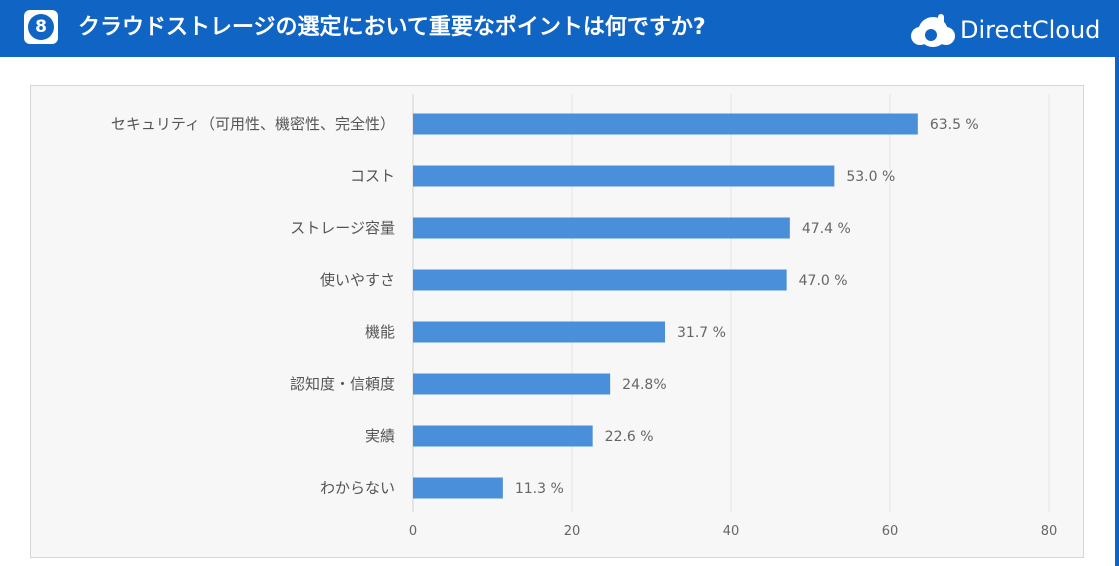 The width and height of the screenshot is (1119, 566). What do you see at coordinates (342, 228) in the screenshot?
I see `category-label: ストレージ容量` at bounding box center [342, 228].